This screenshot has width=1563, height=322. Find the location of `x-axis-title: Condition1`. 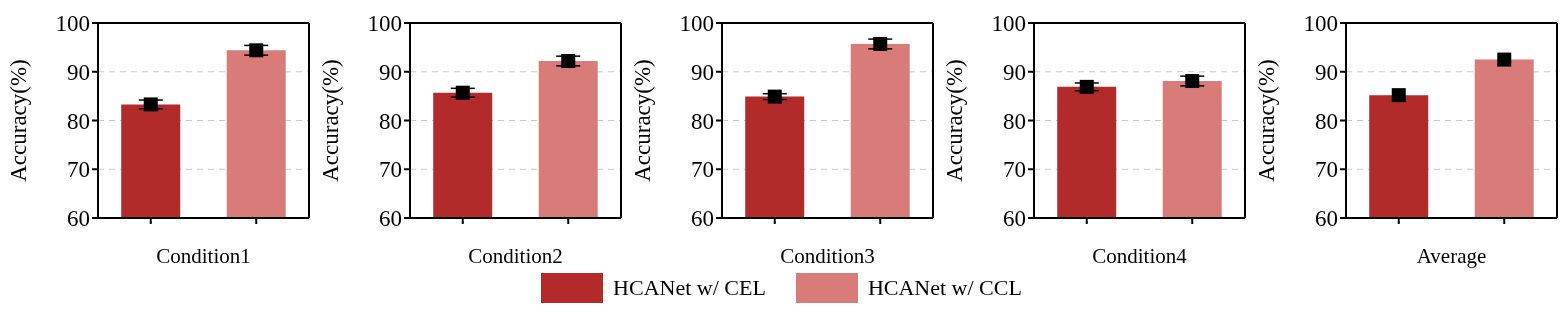

x-axis-title: Condition1 is located at coordinates (203, 256).